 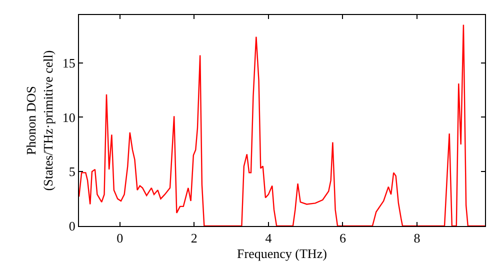 I want to click on x-tick-label: 6, so click(x=342, y=238).